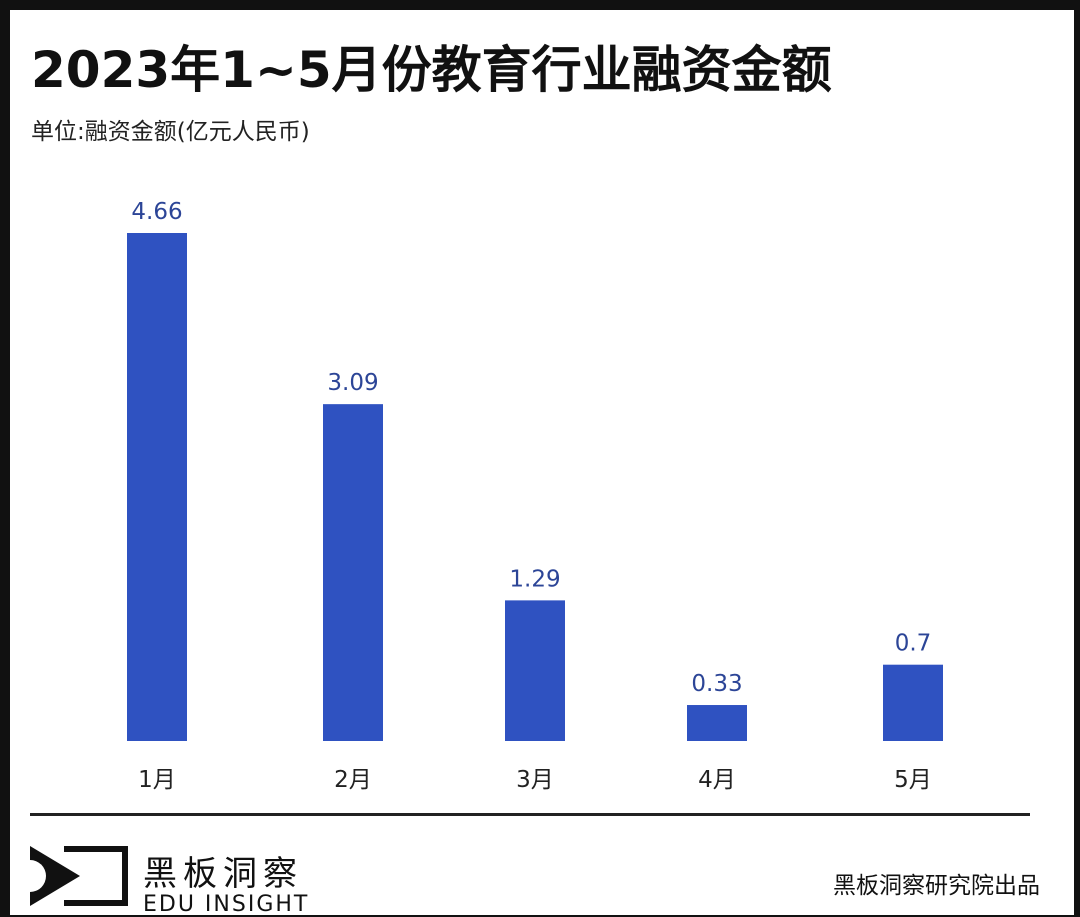 Image resolution: width=1080 pixels, height=917 pixels. Describe the element at coordinates (717, 780) in the screenshot. I see `category-label: 4月` at that location.